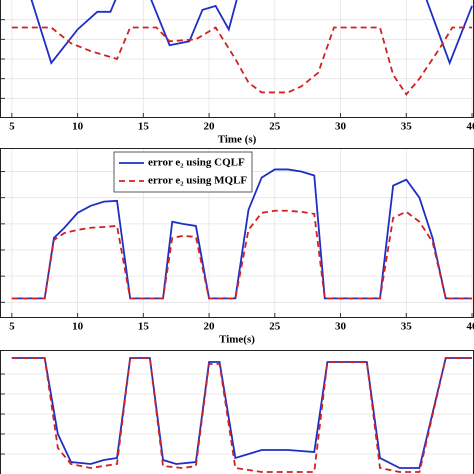 The image size is (474, 474). Describe the element at coordinates (197, 181) in the screenshot. I see `legend-label: error e₂ using MQLF` at that location.